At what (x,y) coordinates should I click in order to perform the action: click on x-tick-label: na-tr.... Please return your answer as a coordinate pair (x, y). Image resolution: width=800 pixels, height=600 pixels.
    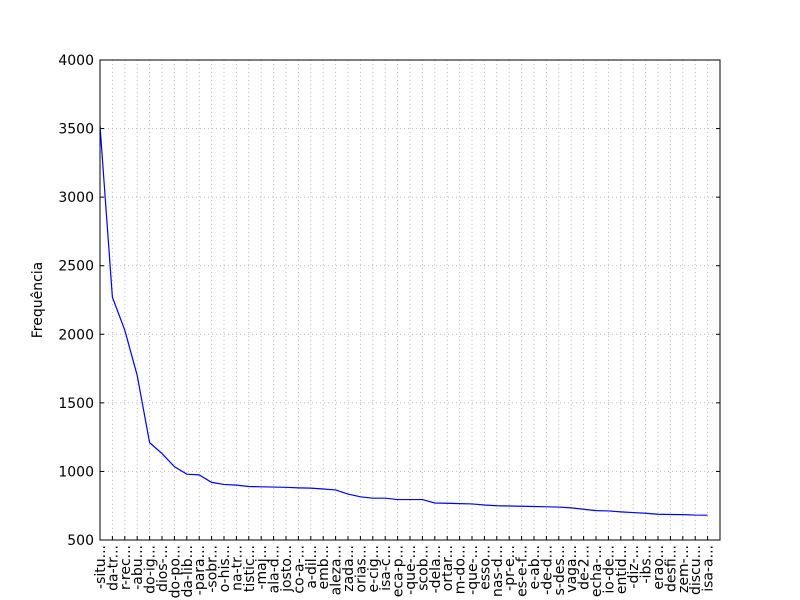
    Looking at the image, I should click on (237, 568).